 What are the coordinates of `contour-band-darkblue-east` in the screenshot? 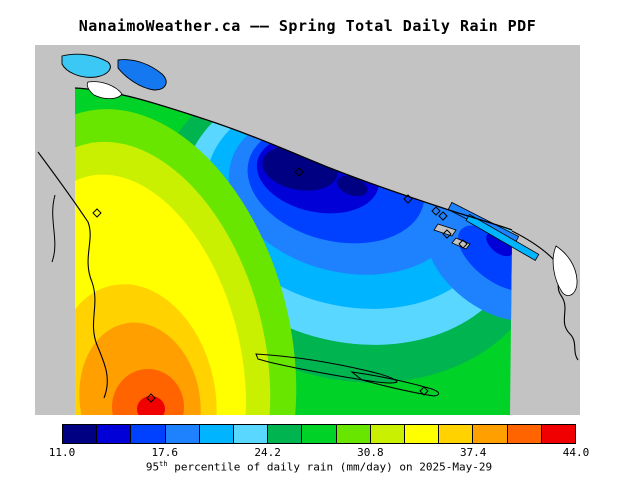 It's located at (499, 244).